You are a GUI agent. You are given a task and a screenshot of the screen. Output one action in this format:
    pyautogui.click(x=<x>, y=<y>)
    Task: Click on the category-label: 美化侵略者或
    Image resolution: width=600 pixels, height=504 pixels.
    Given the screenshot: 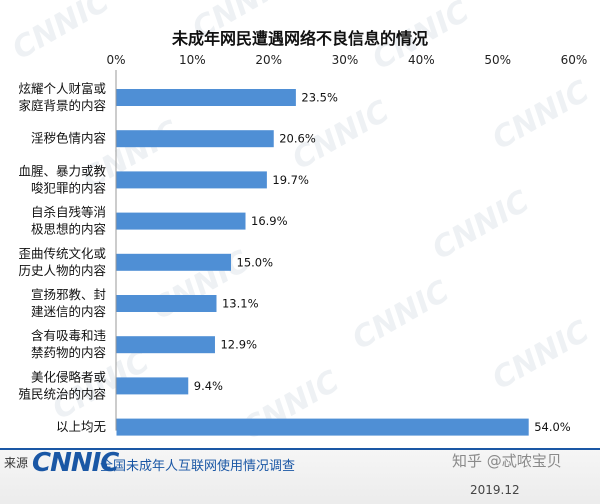 What is the action you would take?
    pyautogui.click(x=69, y=376)
    